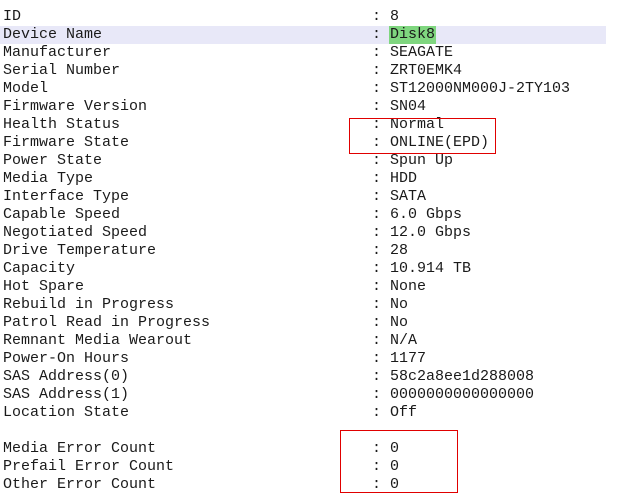  I want to click on property-label: Capacity, so click(39, 268).